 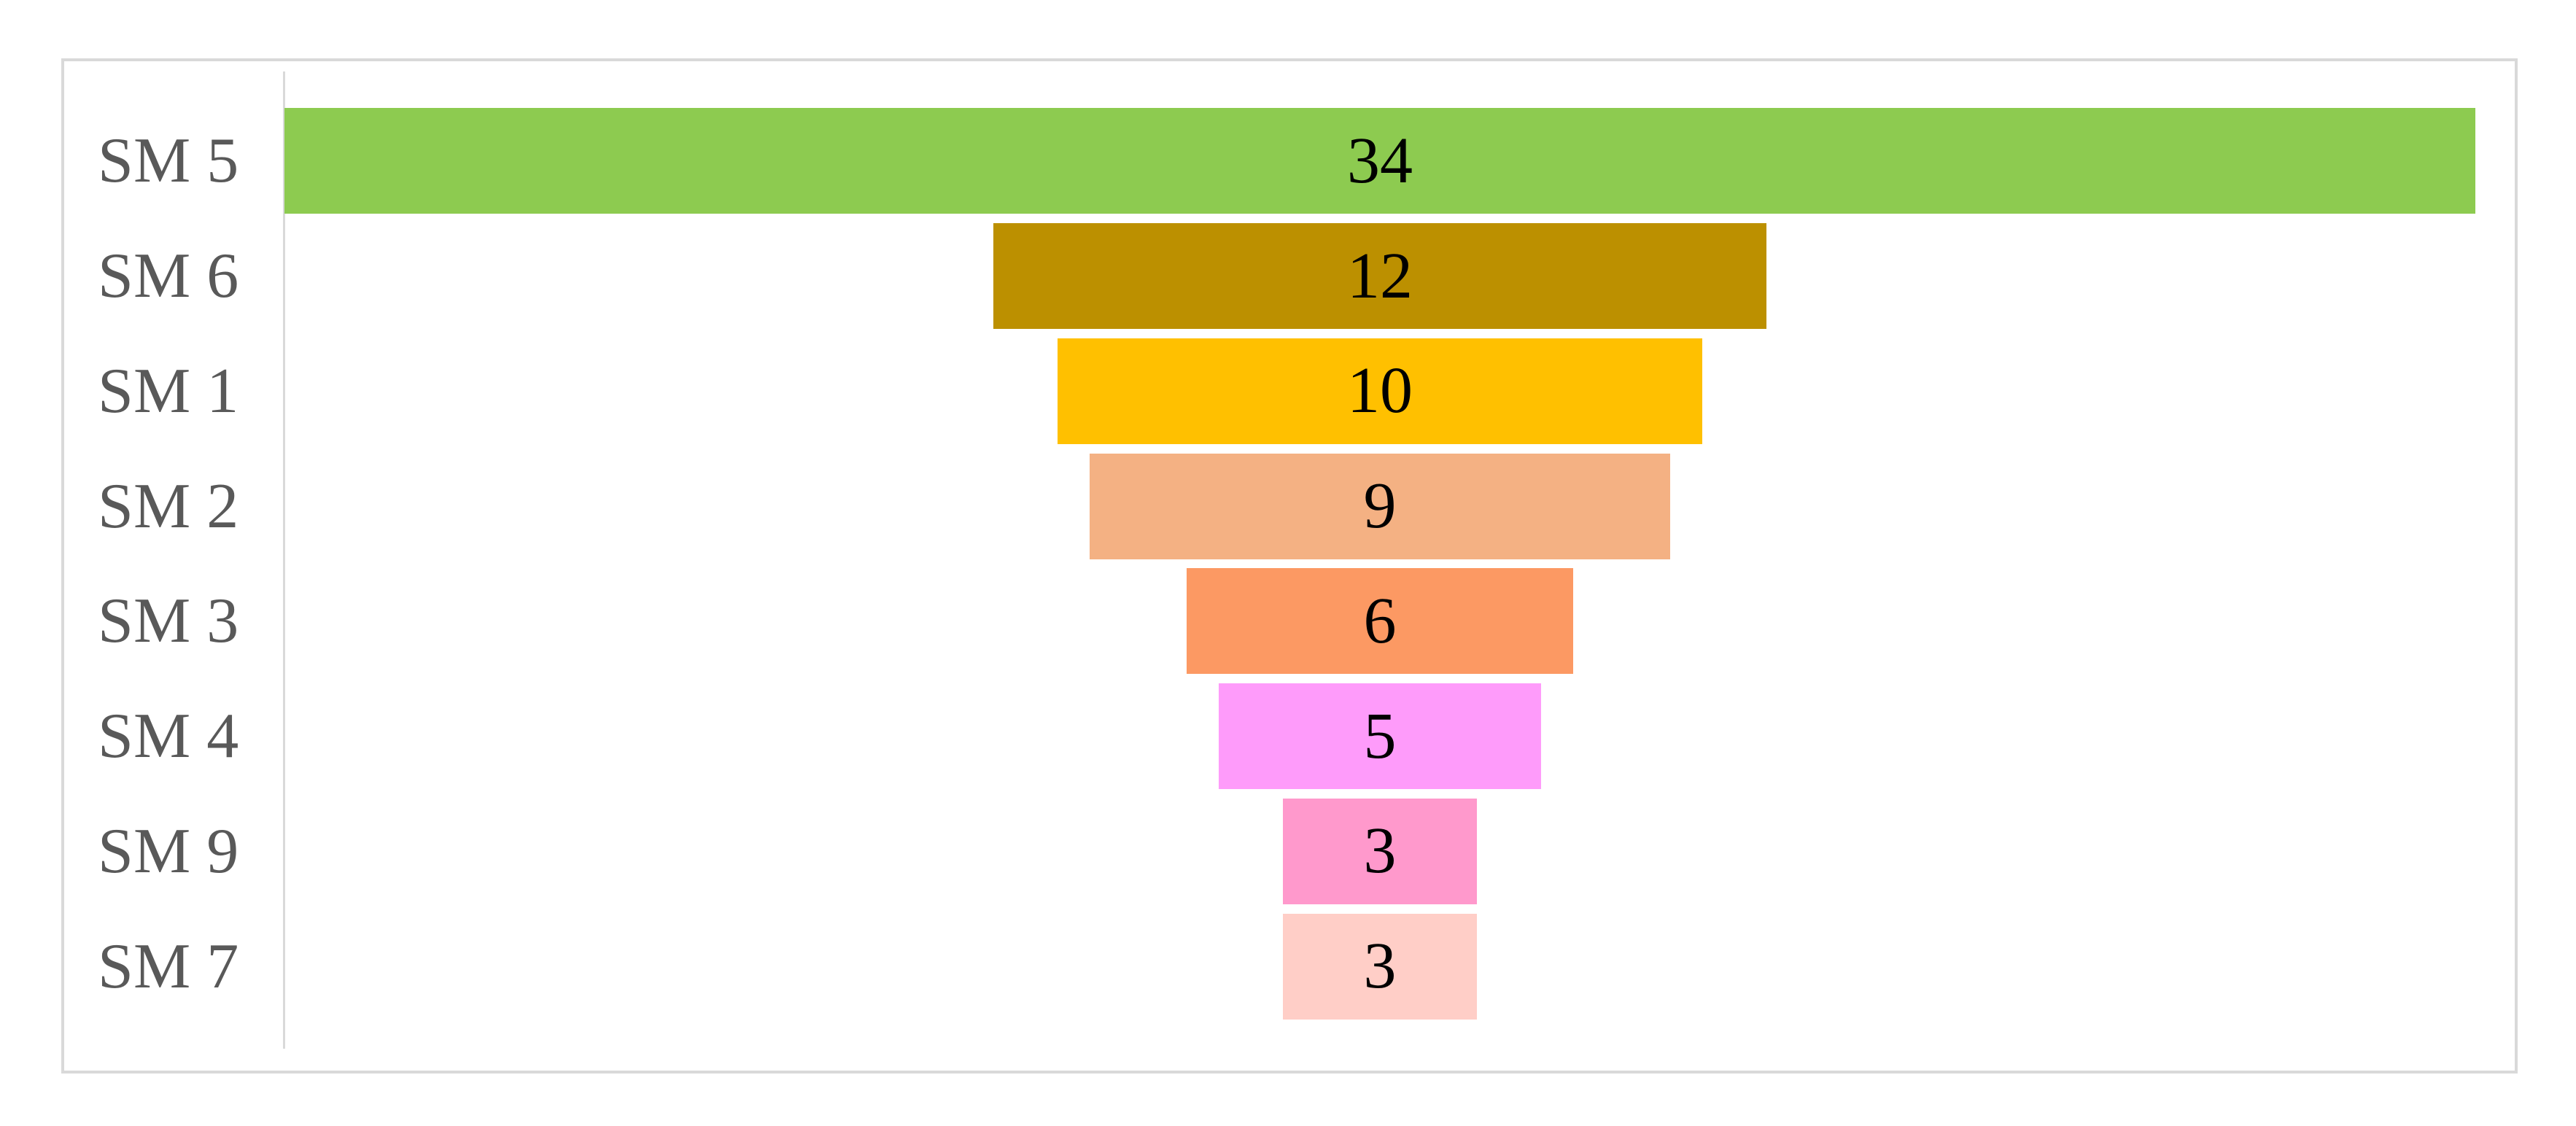 I want to click on funnel-bar: 12, so click(x=1380, y=276).